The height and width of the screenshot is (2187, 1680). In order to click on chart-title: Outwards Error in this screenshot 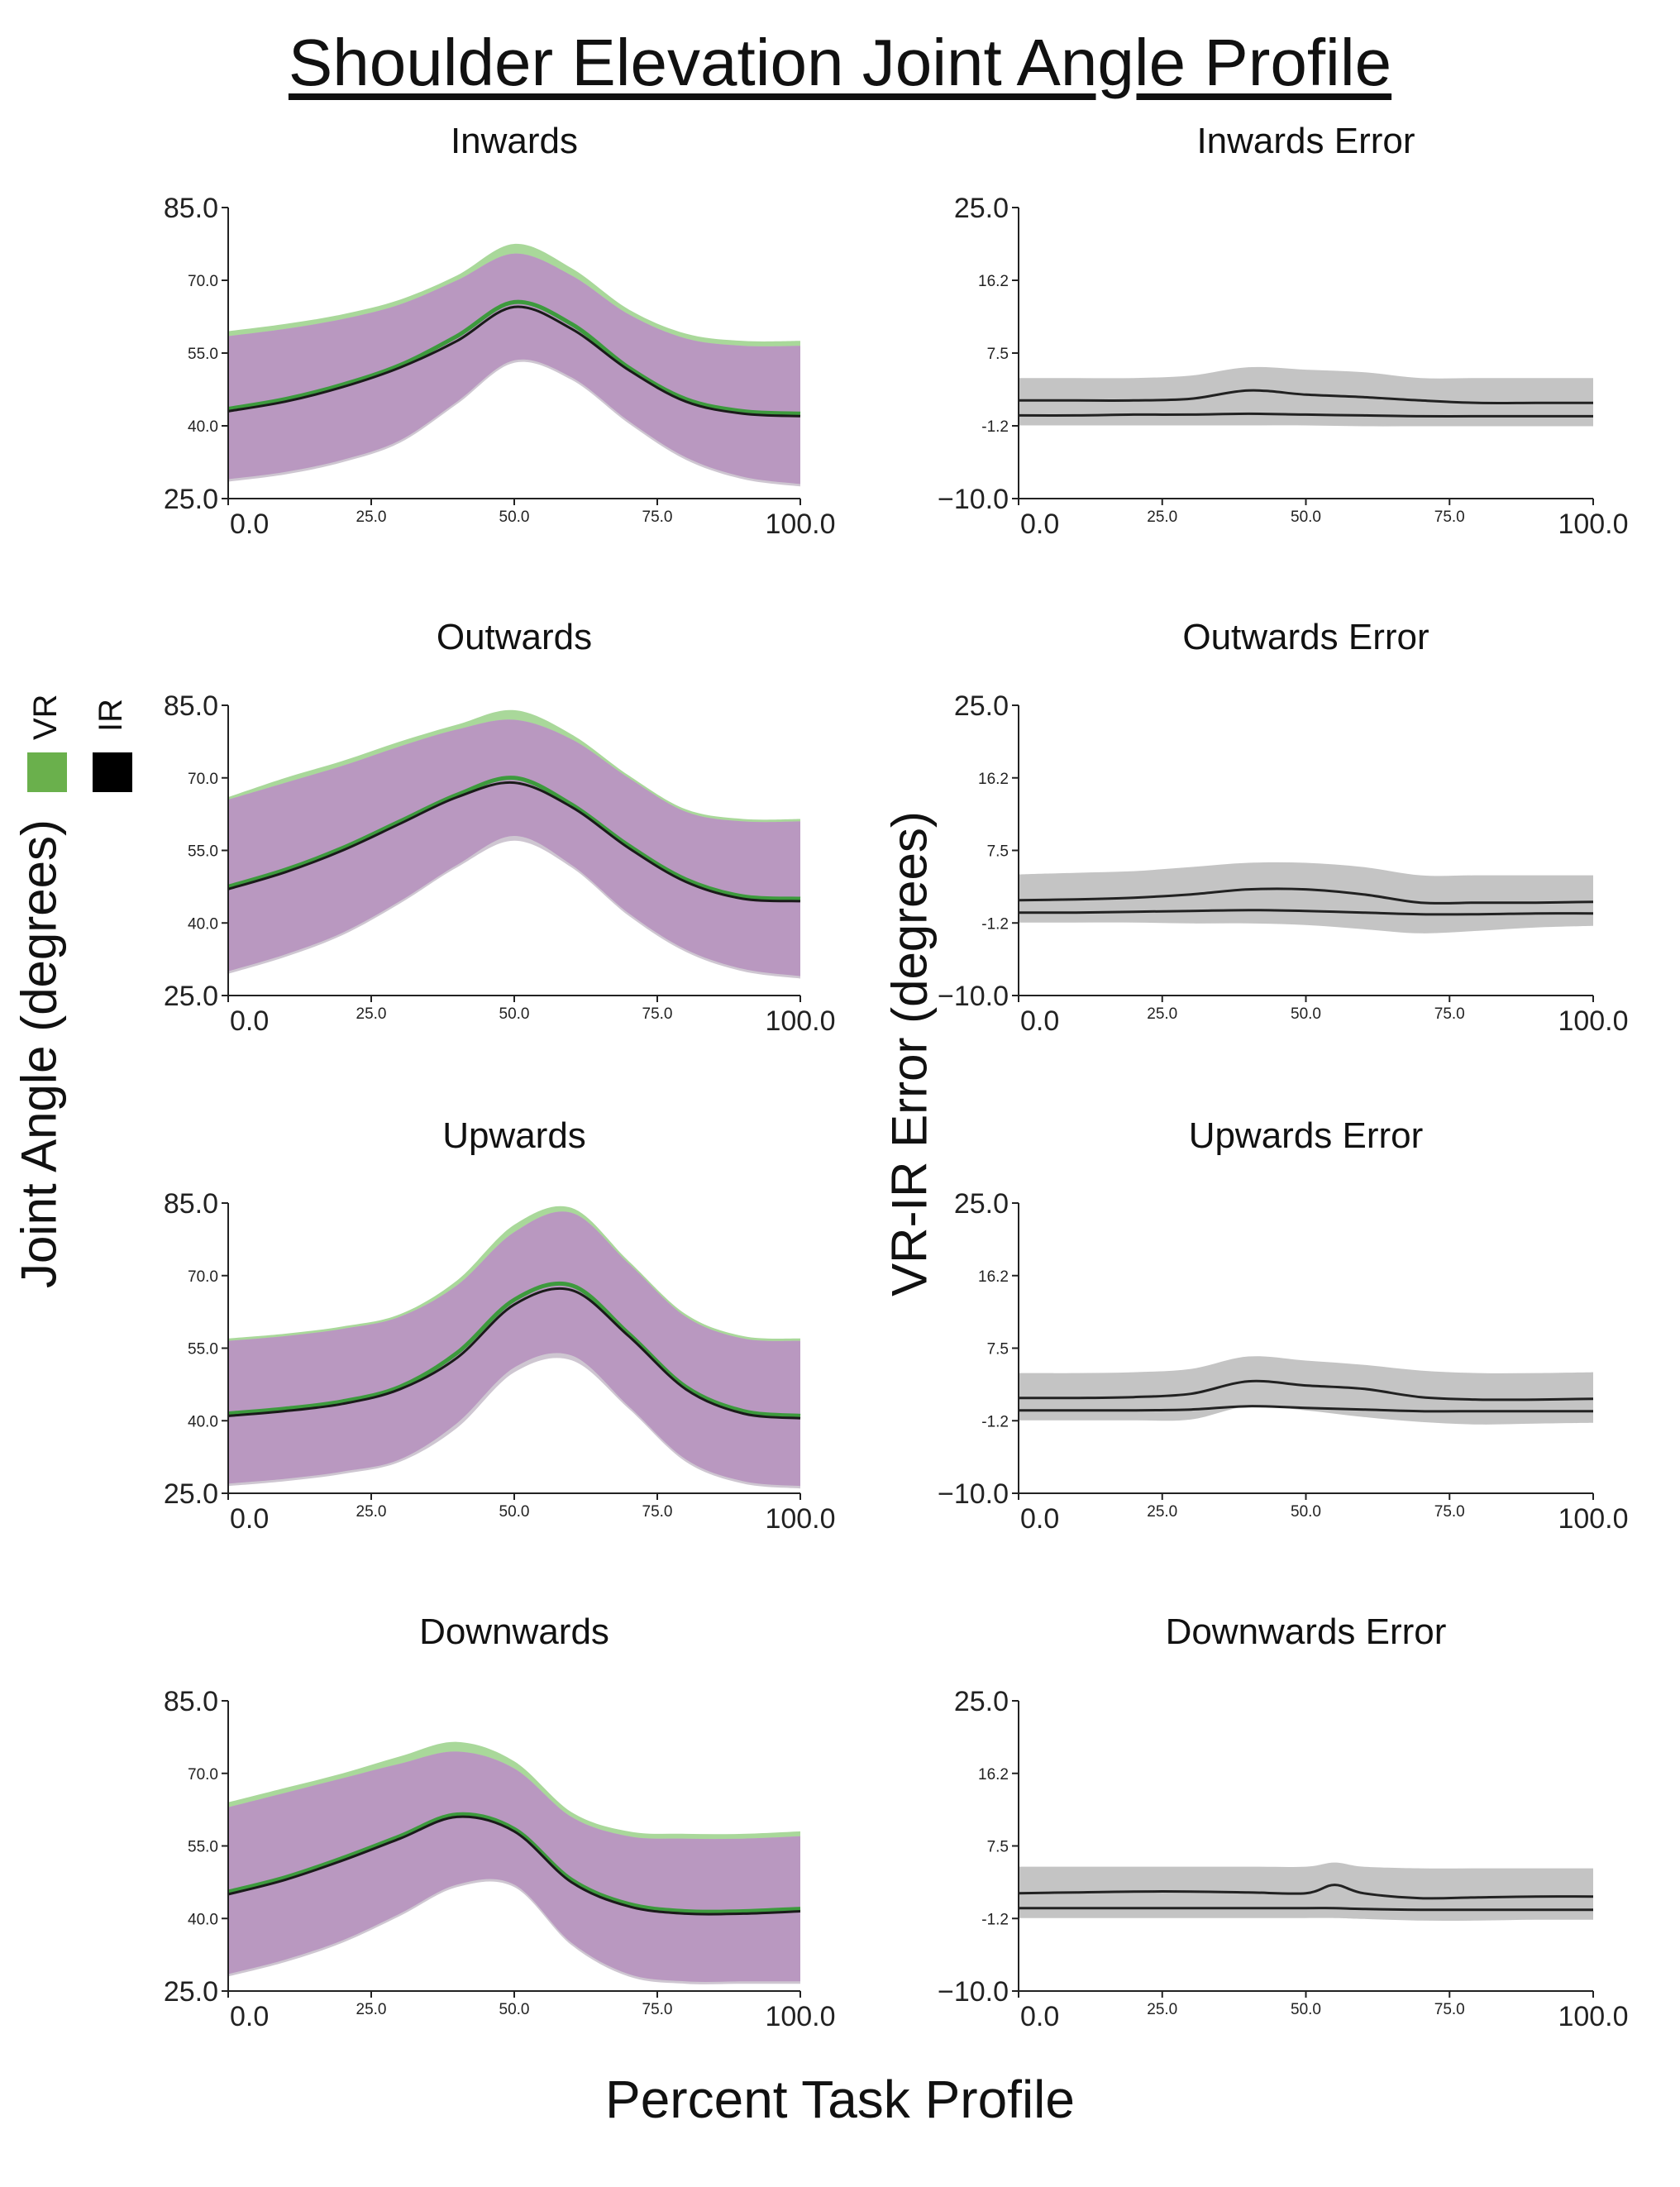, I will do `click(1305, 637)`.